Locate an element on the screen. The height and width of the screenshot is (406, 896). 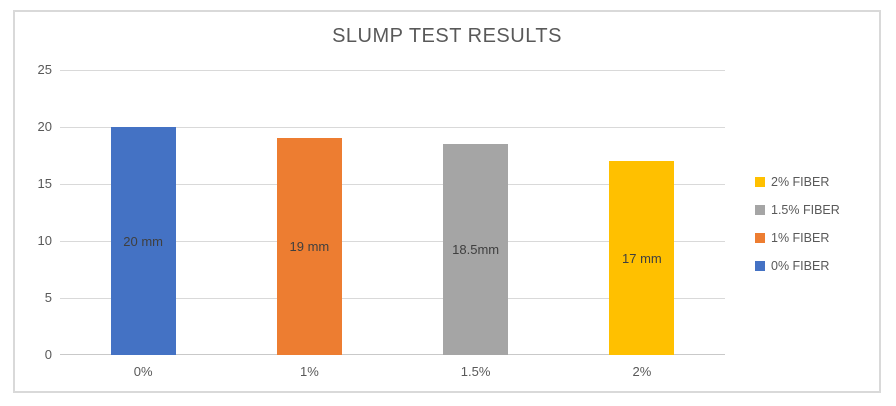
x-tick-label-0%: 0% is located at coordinates (143, 371).